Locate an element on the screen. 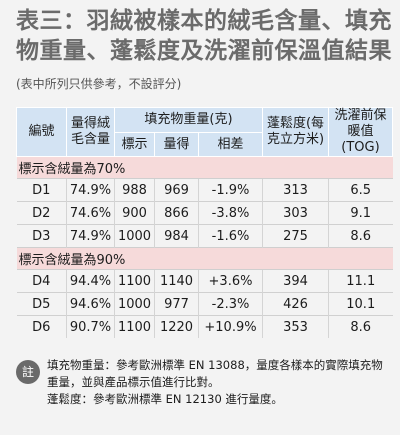 This screenshot has width=400, height=435. cell-down: 94.6% is located at coordinates (90, 304).